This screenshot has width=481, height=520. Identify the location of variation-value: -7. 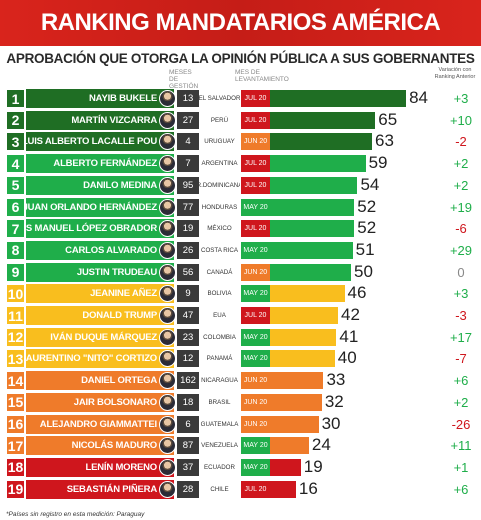
(461, 359).